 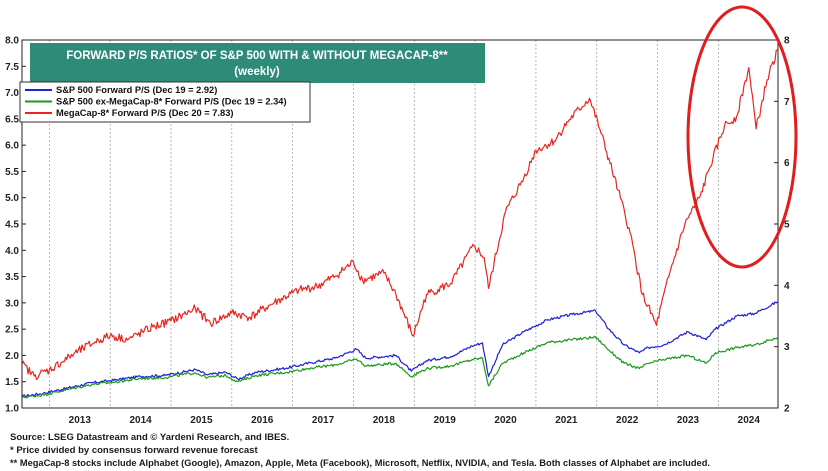 What do you see at coordinates (12, 409) in the screenshot?
I see `left-tick-label: 1.0` at bounding box center [12, 409].